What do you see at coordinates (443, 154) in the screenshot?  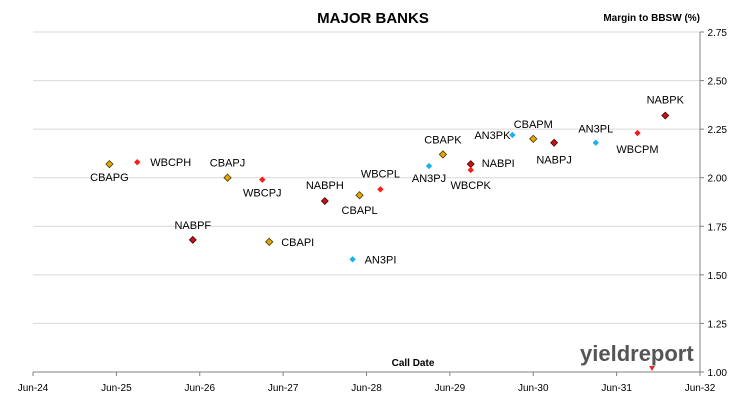 I see `data-point-cbapk` at bounding box center [443, 154].